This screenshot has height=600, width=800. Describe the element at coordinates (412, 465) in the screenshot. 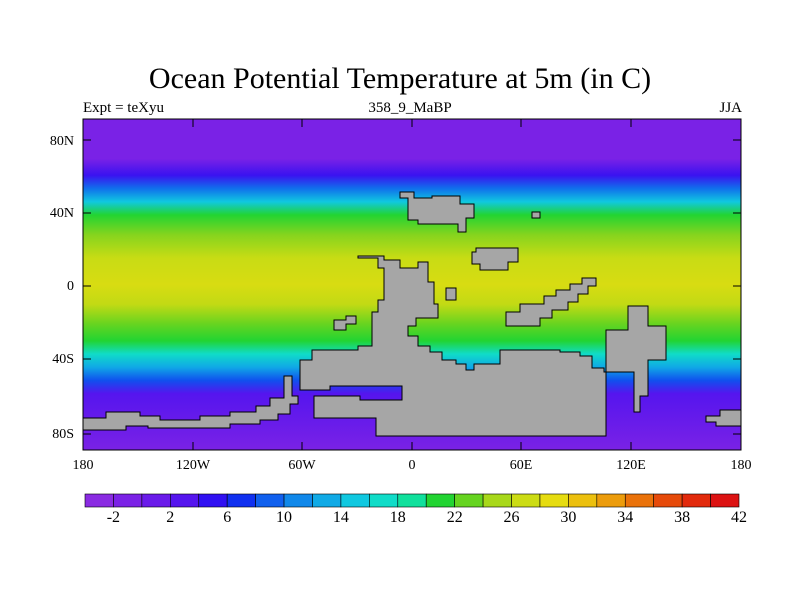

I see `lon-tick-label: 0` at that location.